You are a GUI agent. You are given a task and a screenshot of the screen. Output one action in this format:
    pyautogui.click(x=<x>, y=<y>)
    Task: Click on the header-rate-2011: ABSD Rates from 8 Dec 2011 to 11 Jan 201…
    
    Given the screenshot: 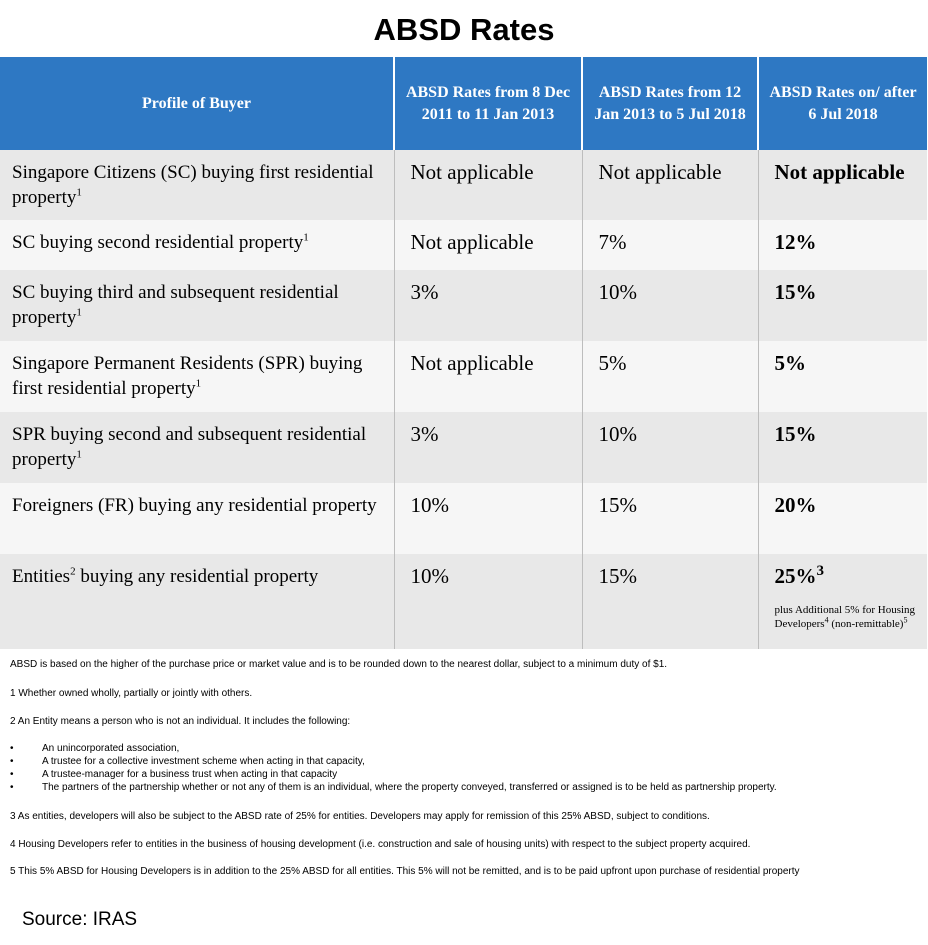 What is the action you would take?
    pyautogui.click(x=488, y=103)
    